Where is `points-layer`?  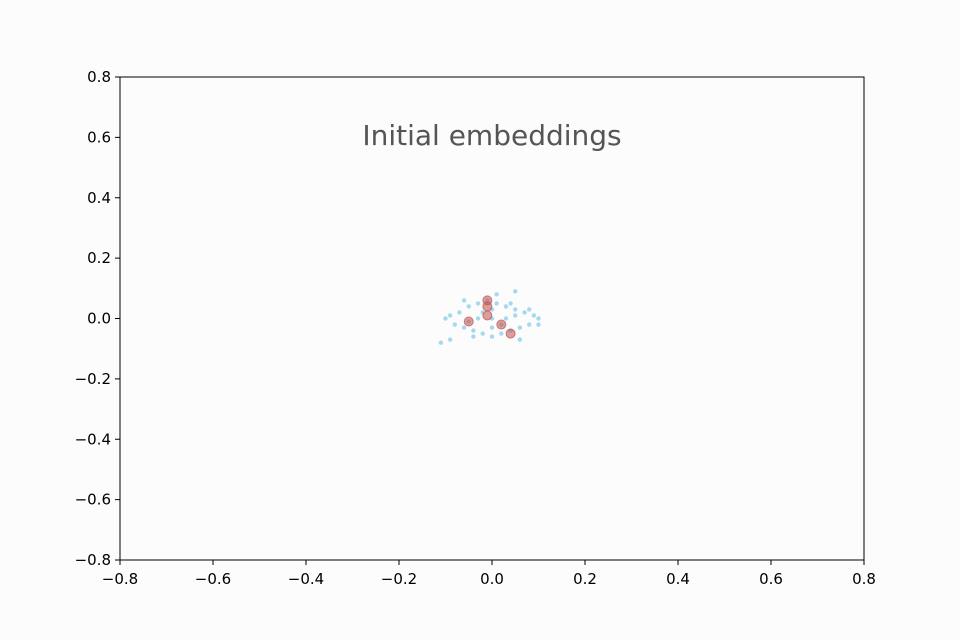 points-layer is located at coordinates (489, 317).